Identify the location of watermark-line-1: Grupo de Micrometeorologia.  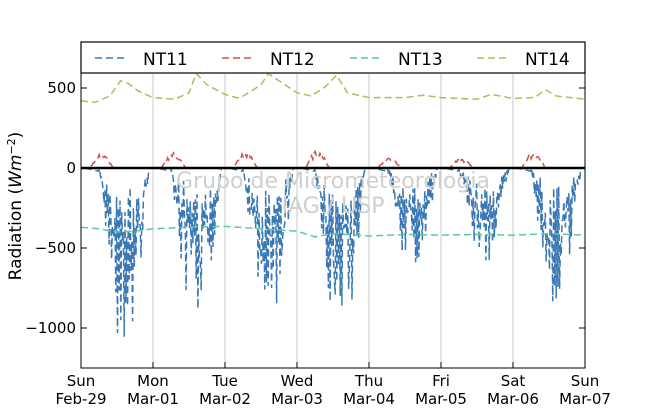
(333, 181).